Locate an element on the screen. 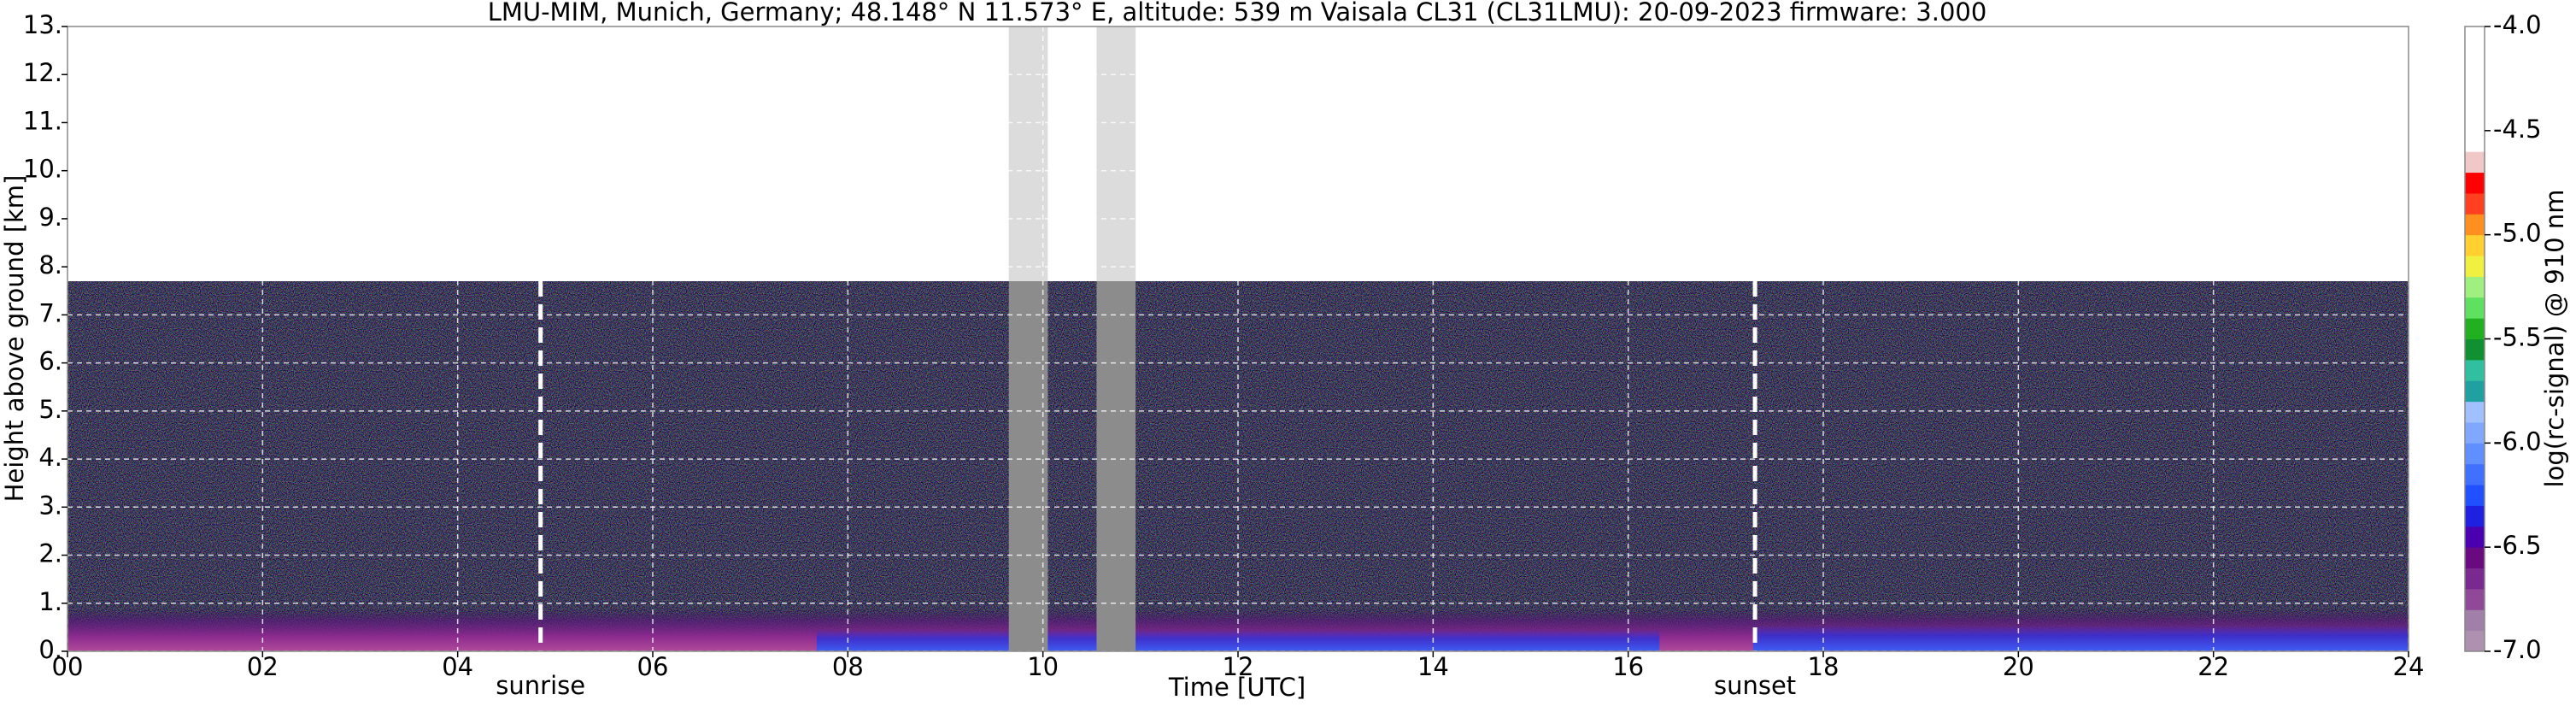 Image resolution: width=2576 pixels, height=706 pixels. annotation-label: sunset is located at coordinates (1755, 685).